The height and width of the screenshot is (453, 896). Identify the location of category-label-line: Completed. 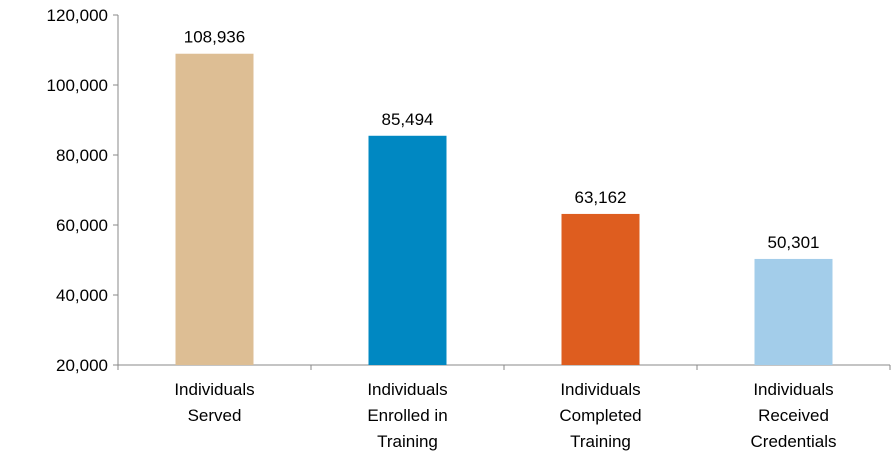
(600, 415).